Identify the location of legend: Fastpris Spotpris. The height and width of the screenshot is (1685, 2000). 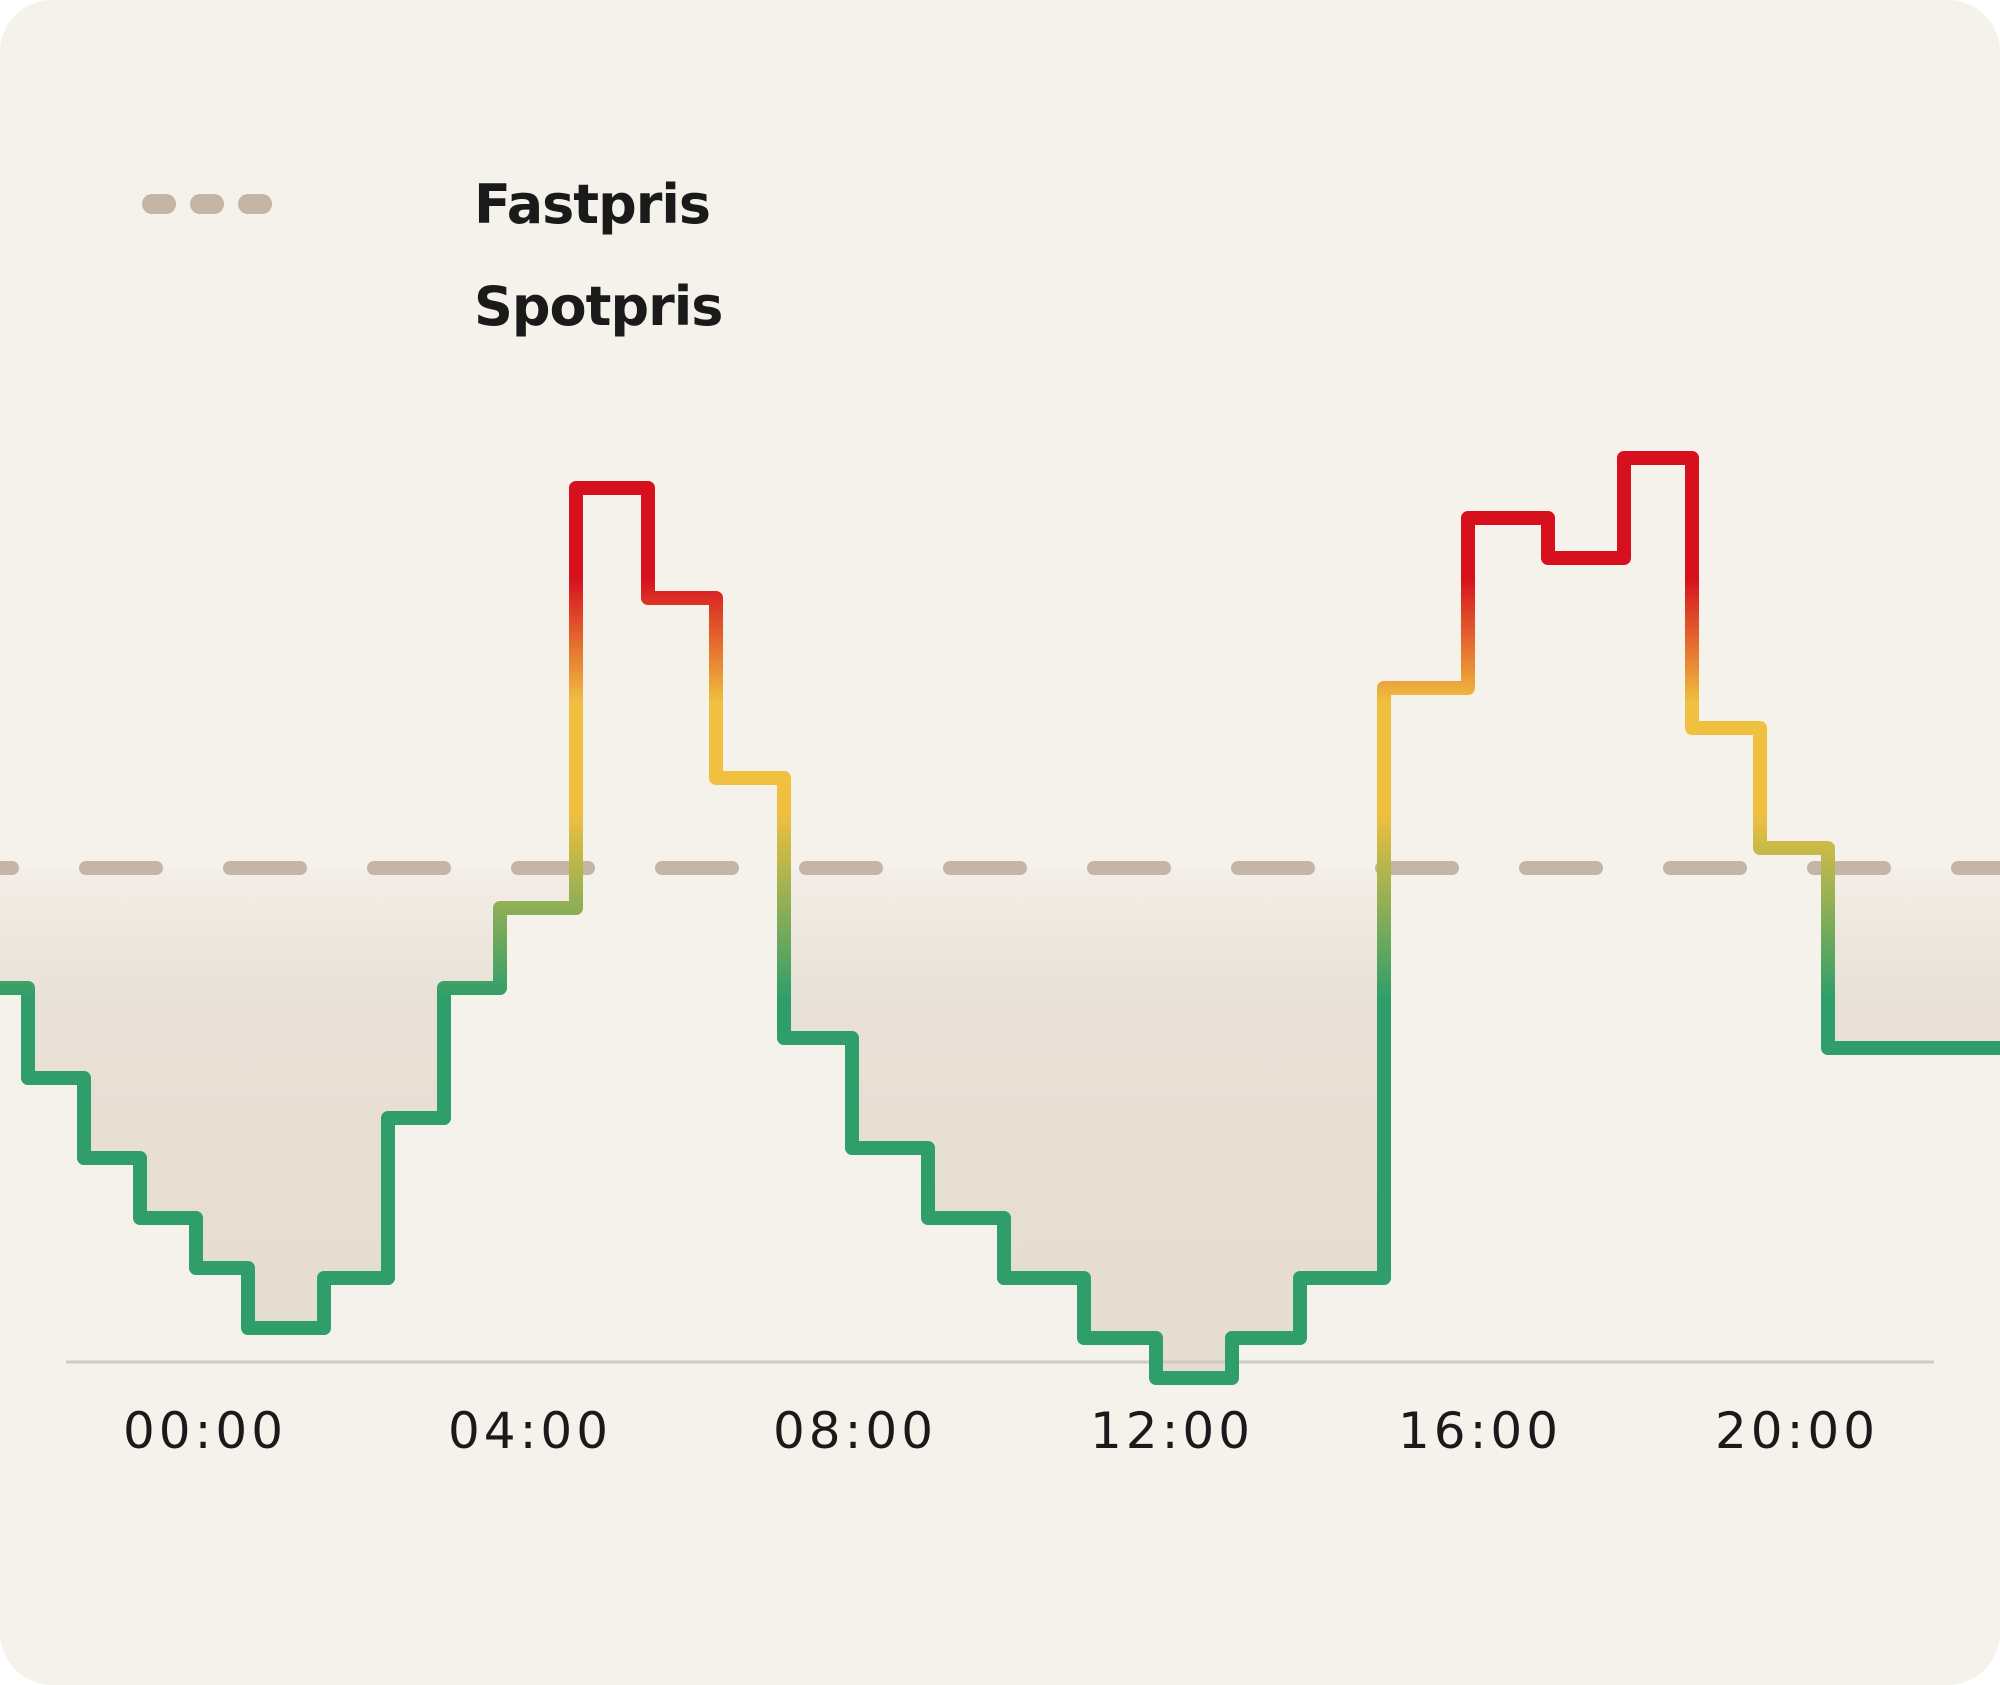
(431, 272).